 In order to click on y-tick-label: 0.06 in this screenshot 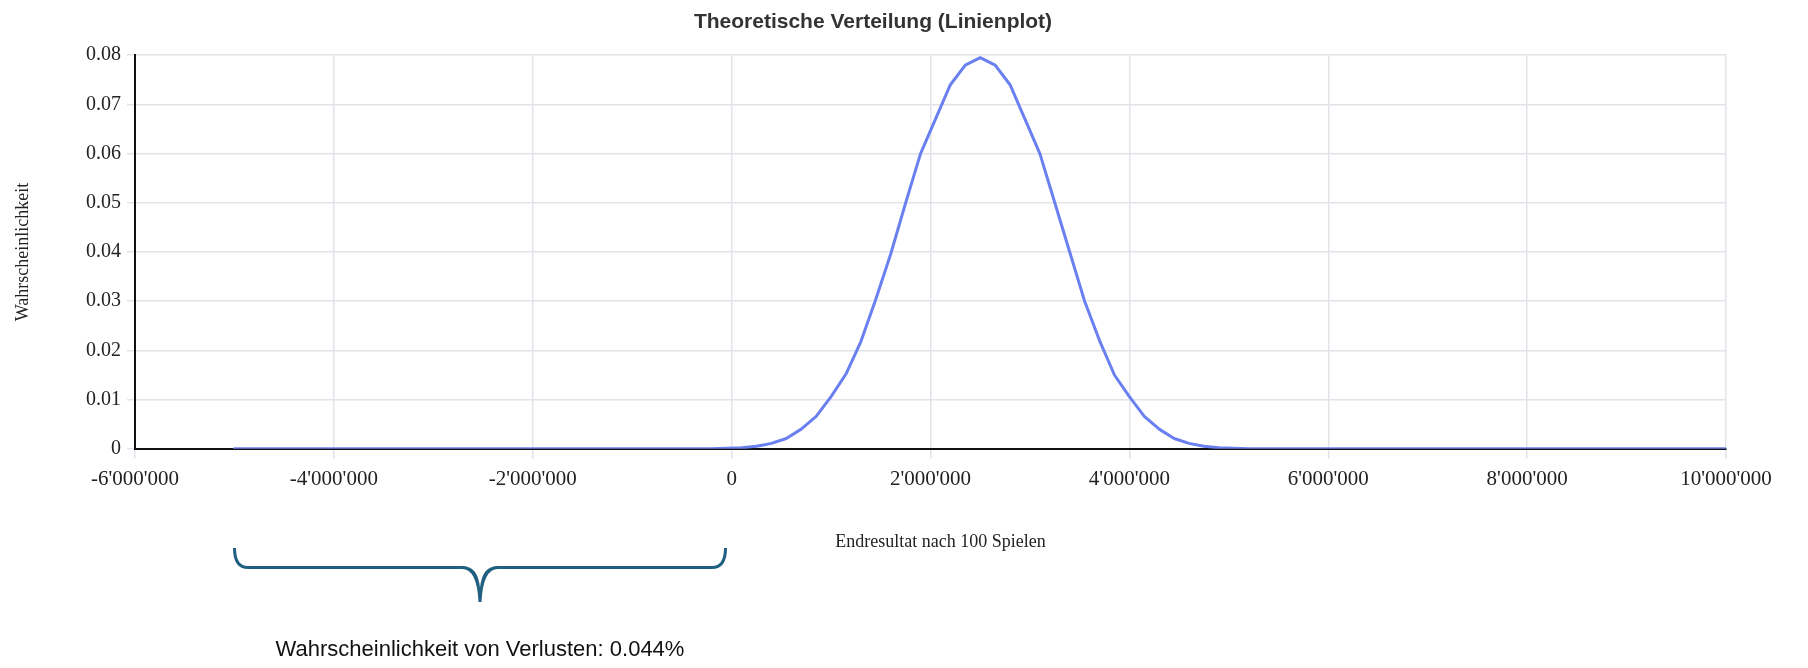, I will do `click(103, 151)`.